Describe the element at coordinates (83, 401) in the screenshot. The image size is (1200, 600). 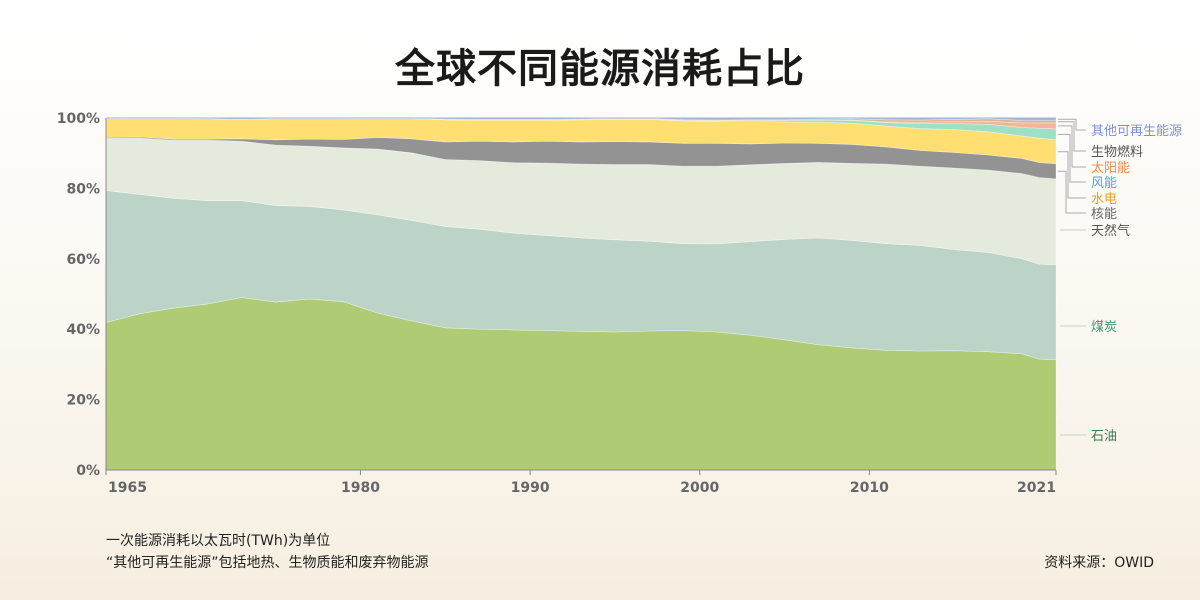
I see `y-tick-label: 20%` at that location.